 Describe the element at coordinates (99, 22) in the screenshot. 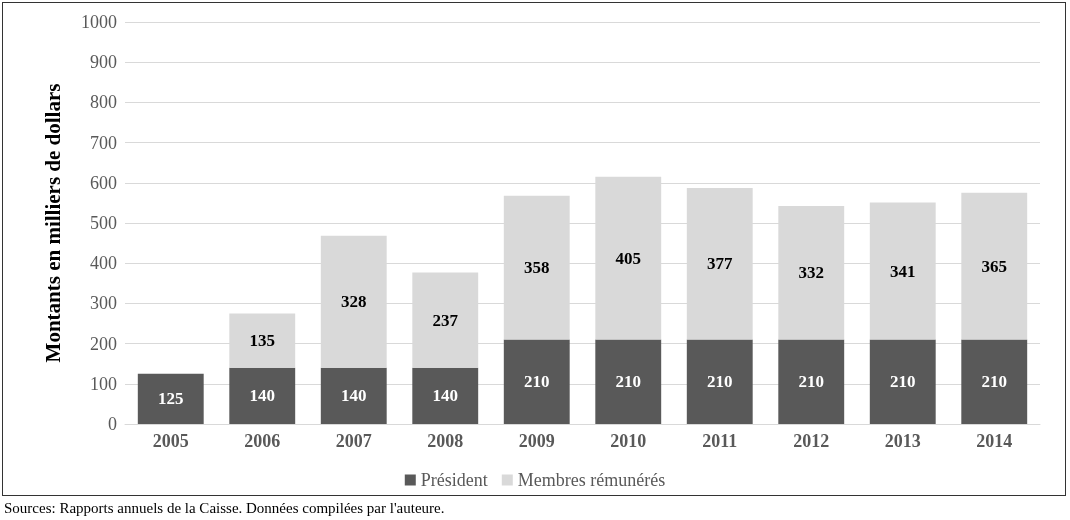

I see `y-tick-label: 1000` at that location.